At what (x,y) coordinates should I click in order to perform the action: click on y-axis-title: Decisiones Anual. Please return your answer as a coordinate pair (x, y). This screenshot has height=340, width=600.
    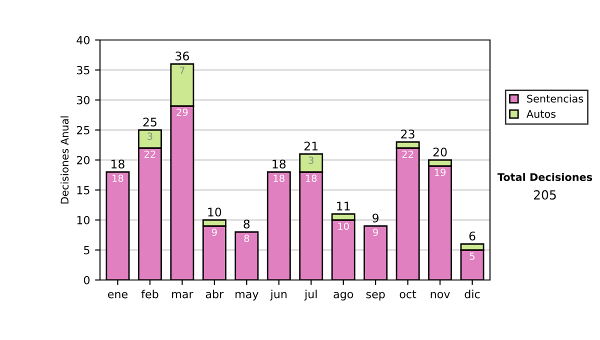
    Looking at the image, I should click on (64, 160).